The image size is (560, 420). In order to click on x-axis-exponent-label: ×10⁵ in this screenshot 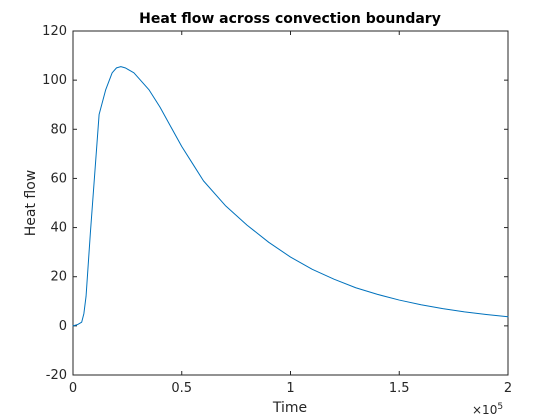, I will do `click(487, 409)`.